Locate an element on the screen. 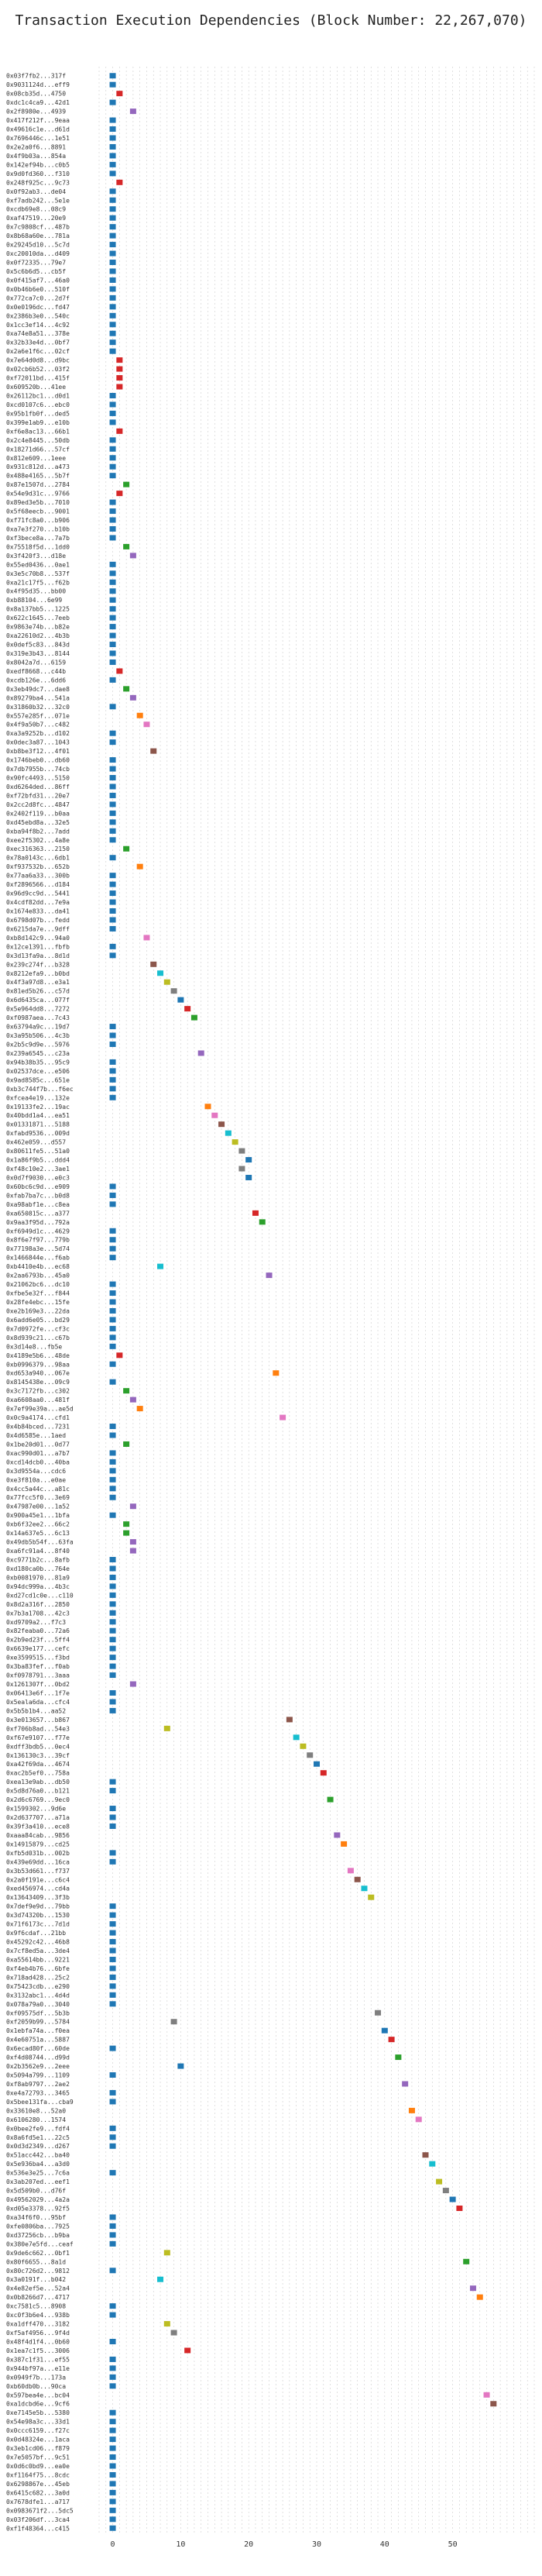  tx-hash-label: 0x12ce1391...fbfb is located at coordinates (38, 946).